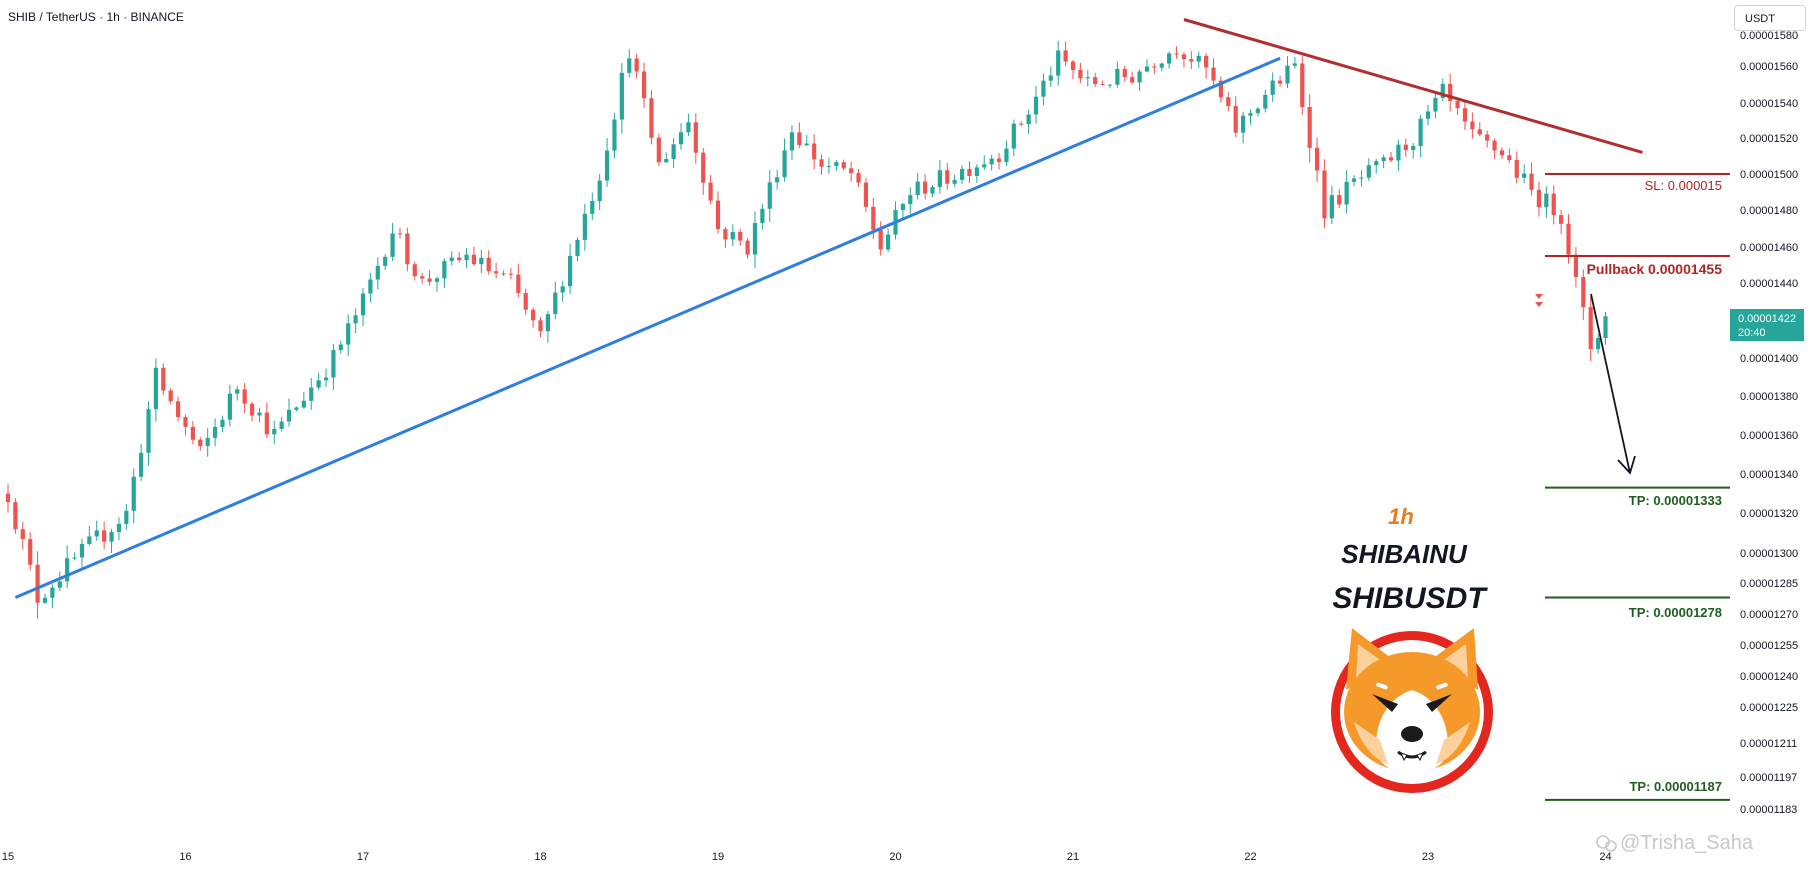 This screenshot has width=1815, height=873. Describe the element at coordinates (1769, 646) in the screenshot. I see `y-tick-label: 0.00001255` at that location.